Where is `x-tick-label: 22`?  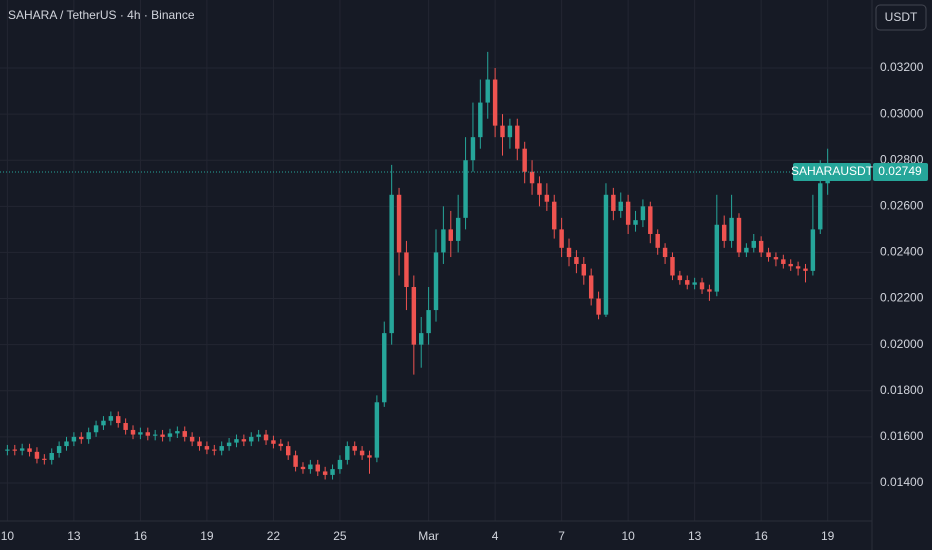
x-tick-label: 22 is located at coordinates (274, 536).